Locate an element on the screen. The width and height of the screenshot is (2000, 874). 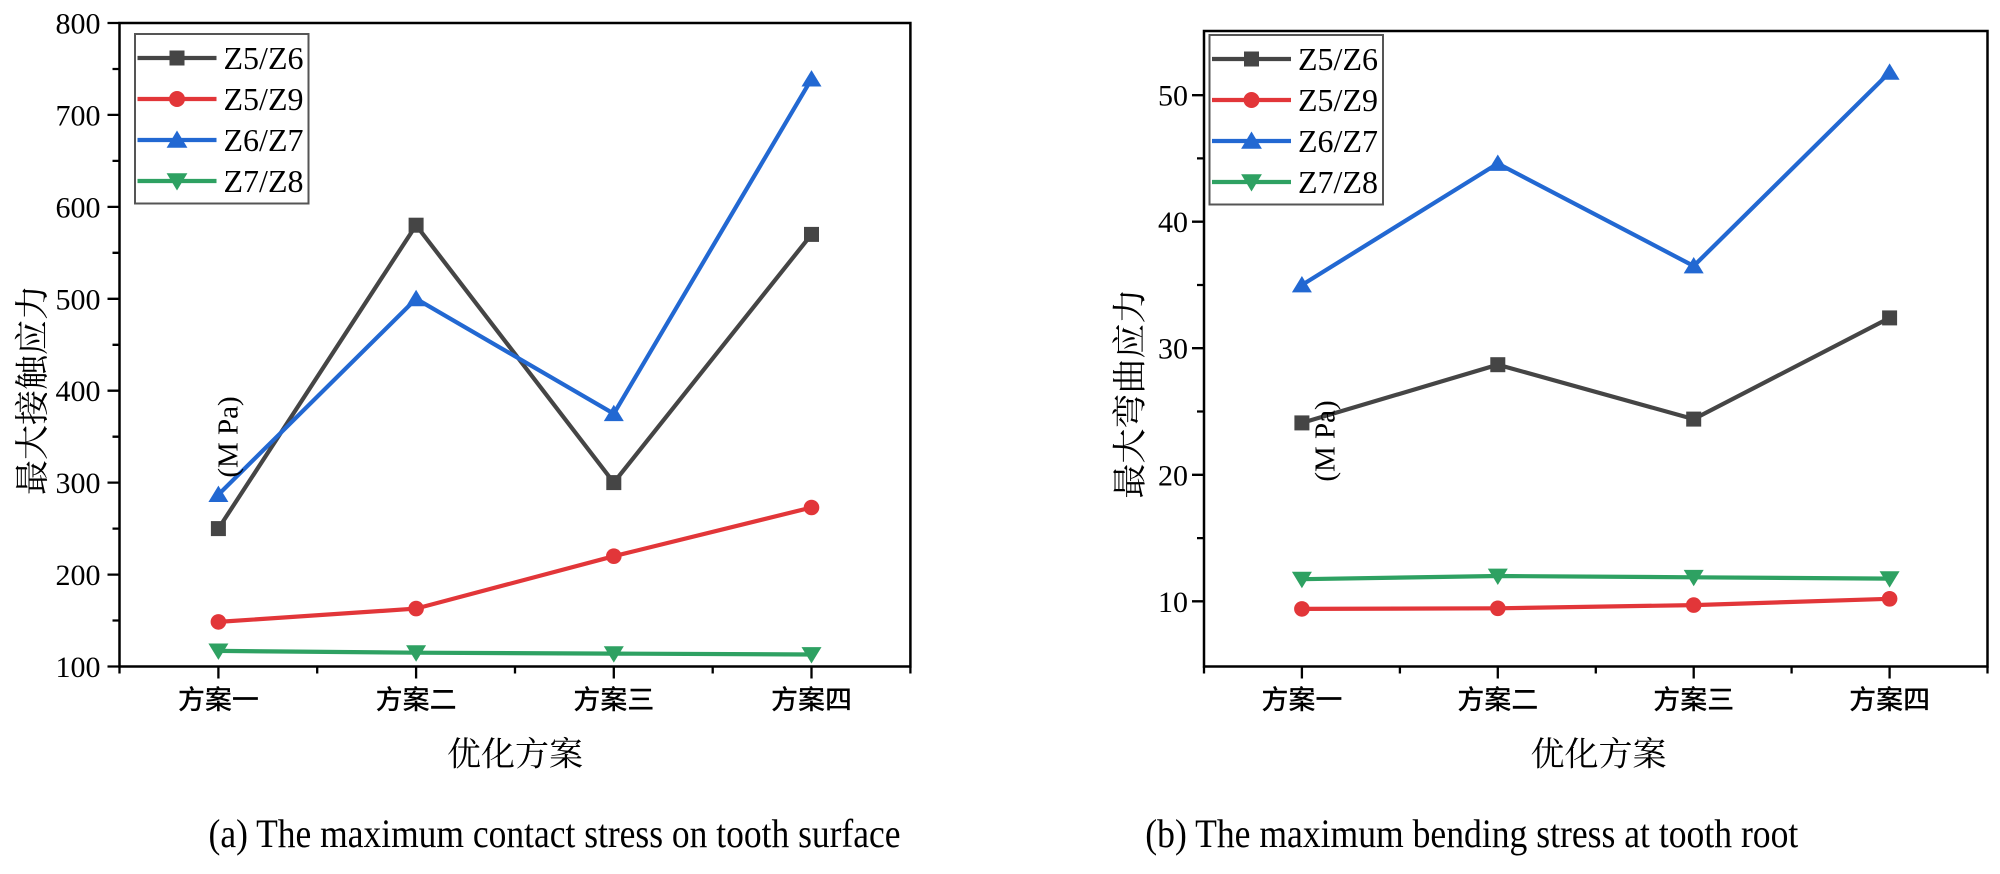
svg-text: 100 is located at coordinates (78, 667).